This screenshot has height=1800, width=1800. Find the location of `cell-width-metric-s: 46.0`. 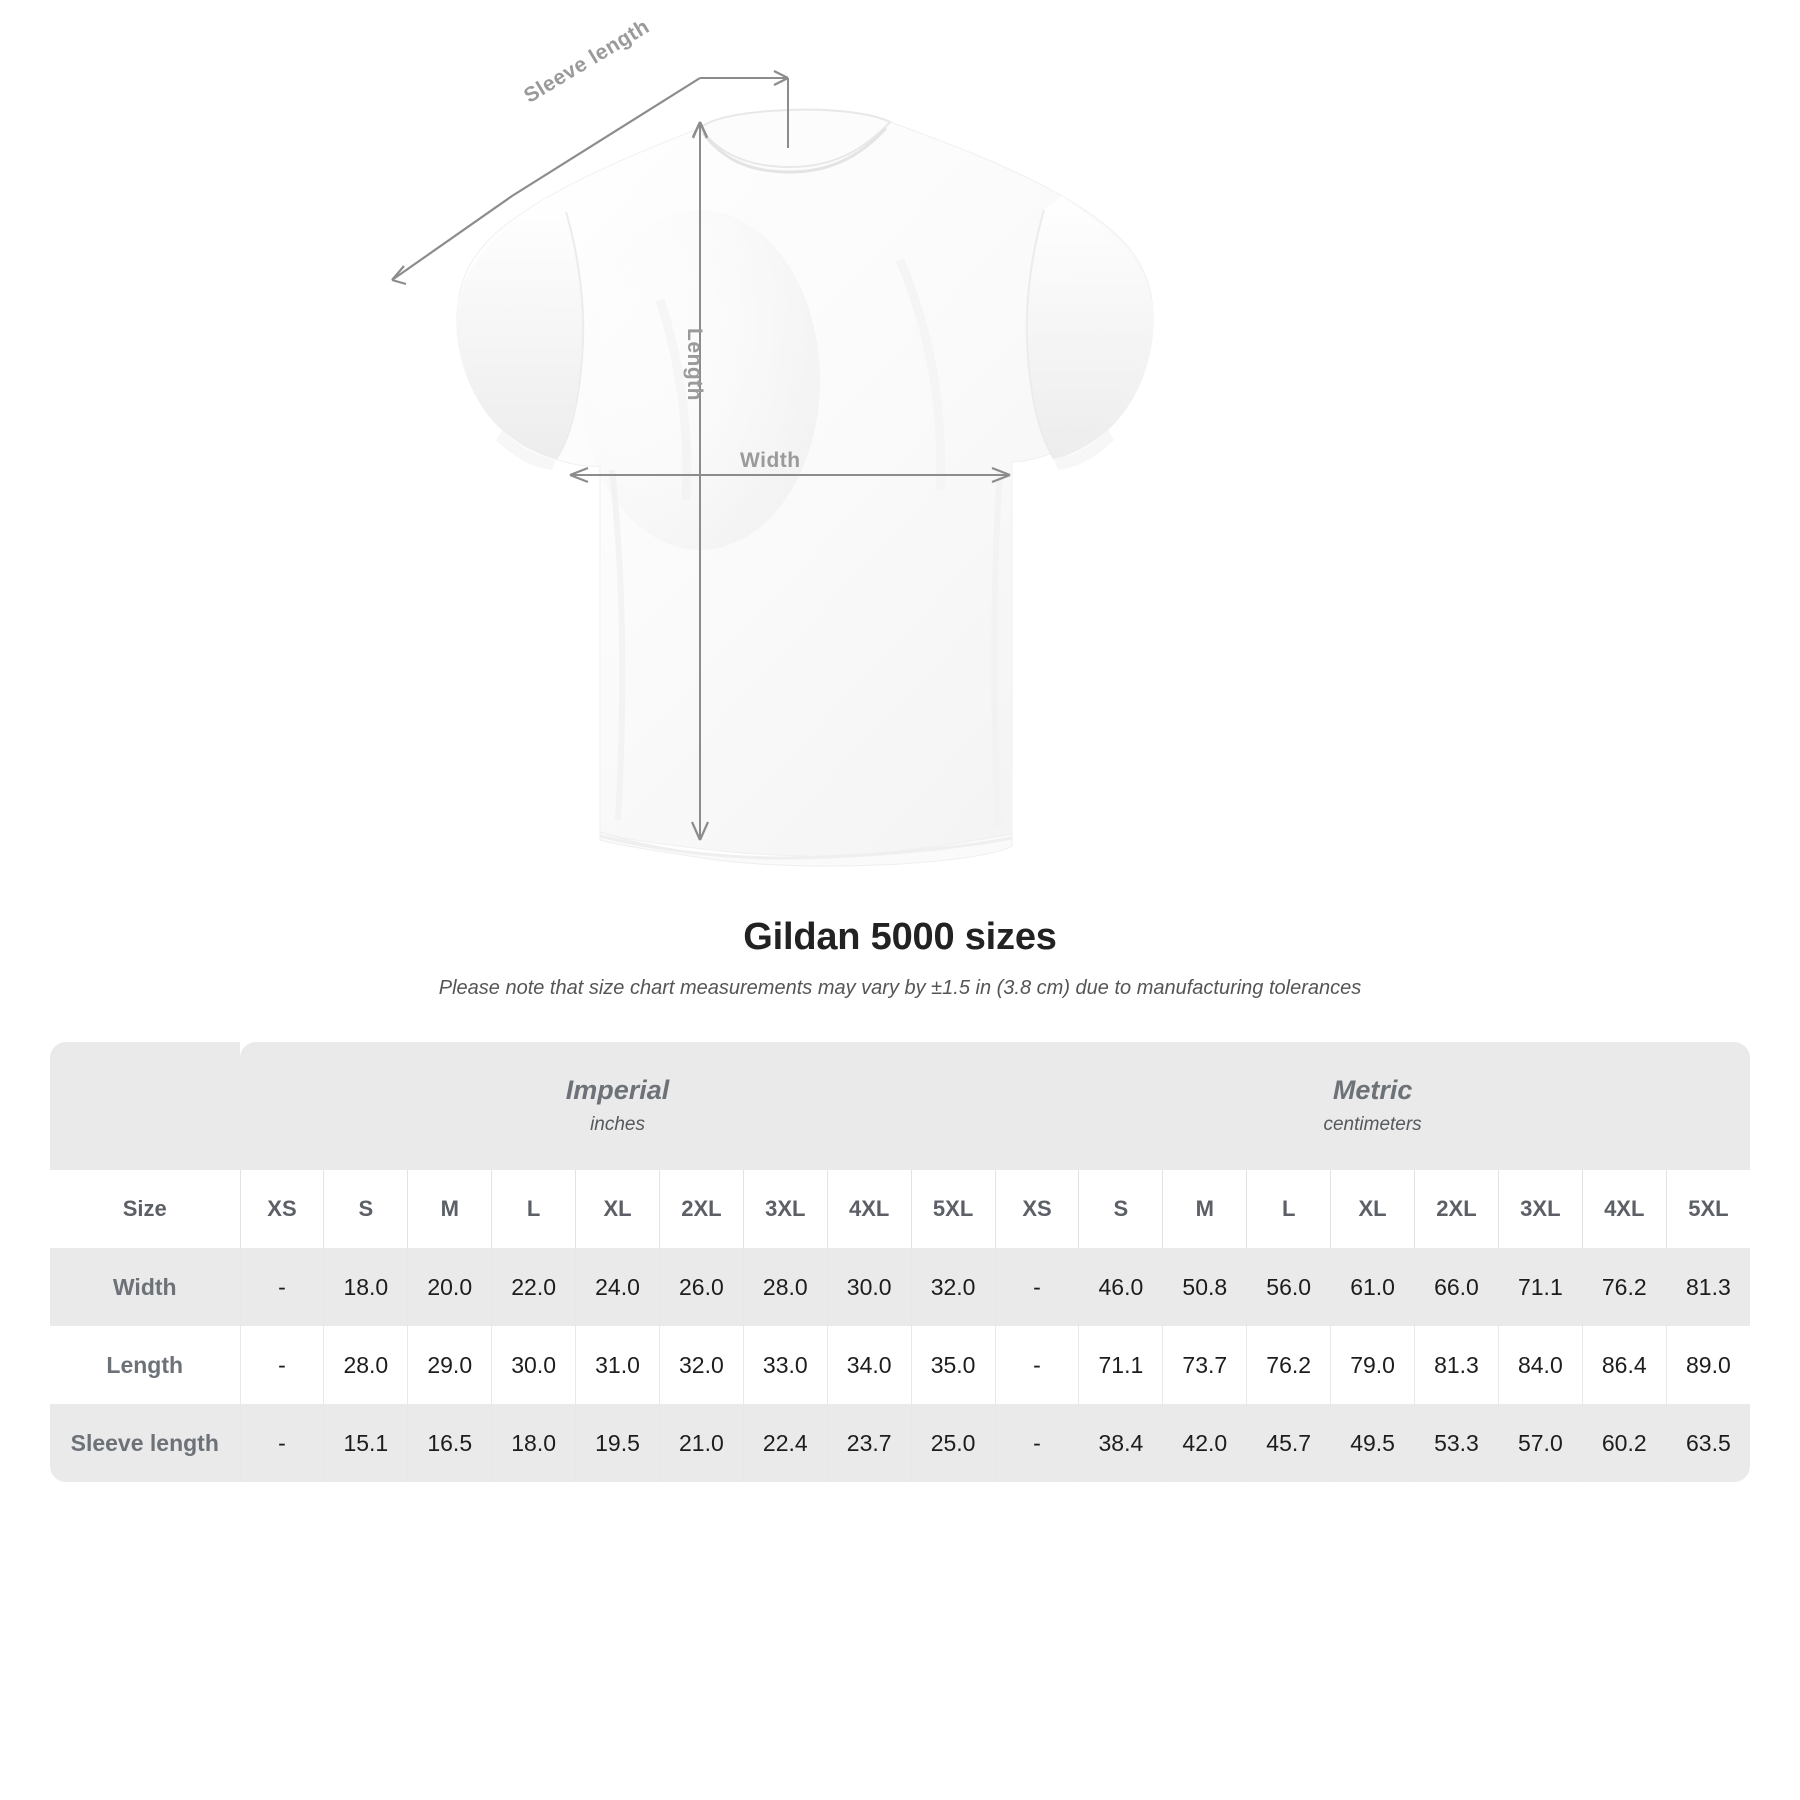

cell-width-metric-s: 46.0 is located at coordinates (1120, 1287).